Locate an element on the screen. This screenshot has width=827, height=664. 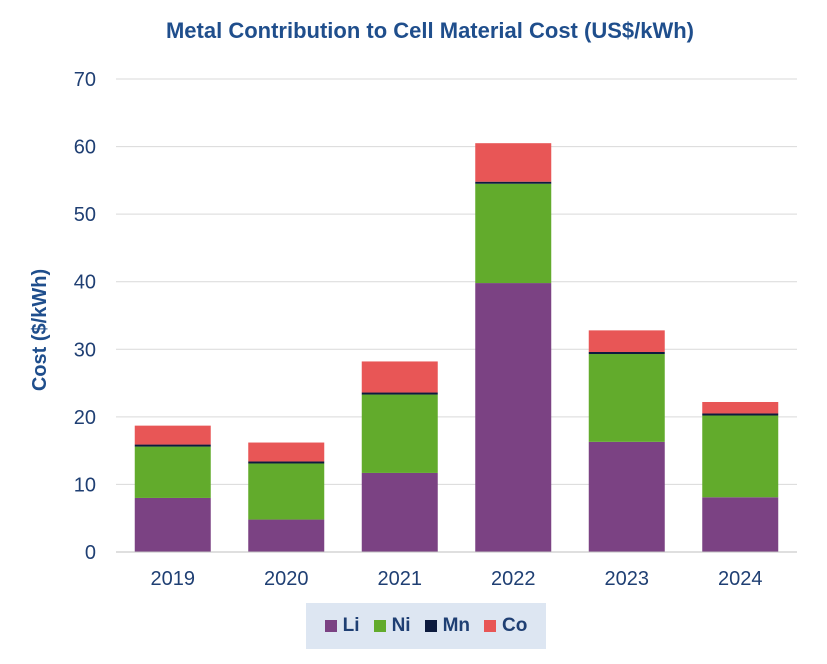
y-axis-label: Cost ($/kWh) is located at coordinates (40, 330).